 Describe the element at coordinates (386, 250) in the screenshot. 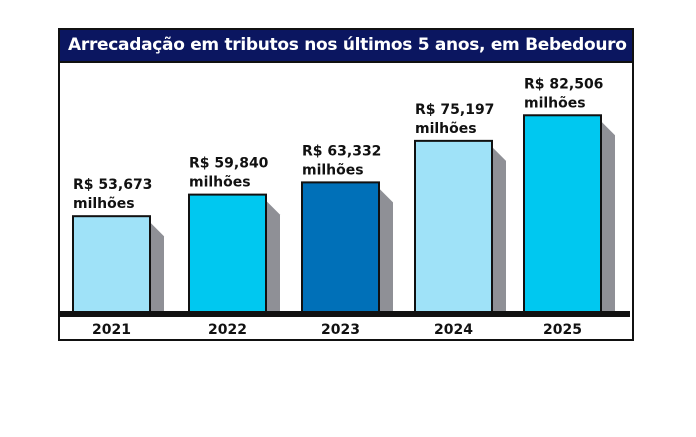

I see `bar-shadow-2023` at that location.